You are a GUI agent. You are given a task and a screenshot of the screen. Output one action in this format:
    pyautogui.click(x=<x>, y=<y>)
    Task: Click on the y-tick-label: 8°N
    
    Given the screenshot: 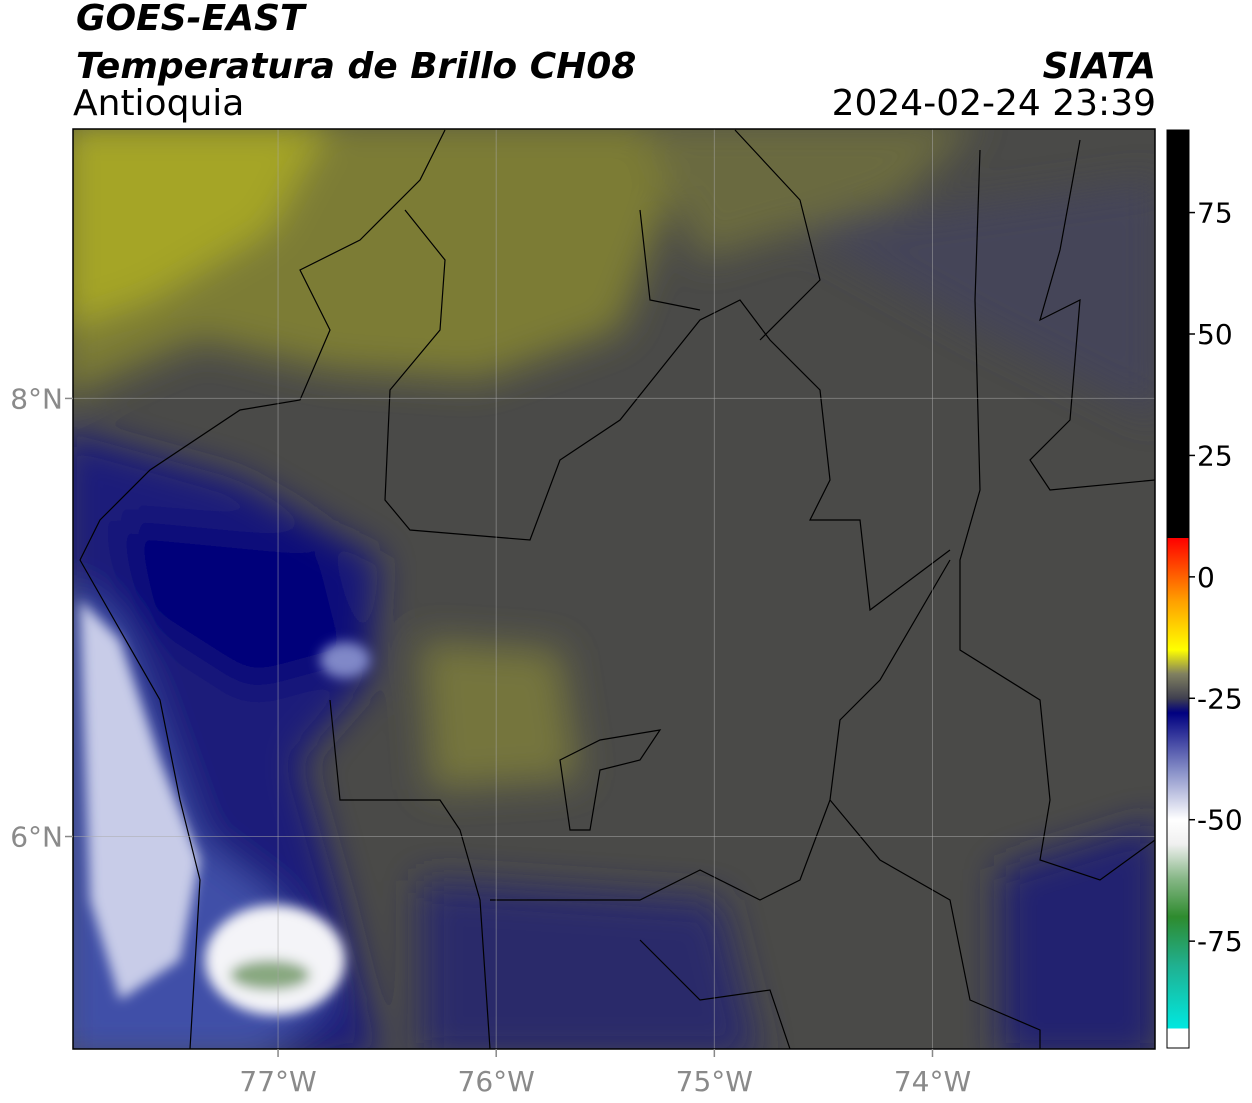 What is the action you would take?
    pyautogui.click(x=36, y=398)
    